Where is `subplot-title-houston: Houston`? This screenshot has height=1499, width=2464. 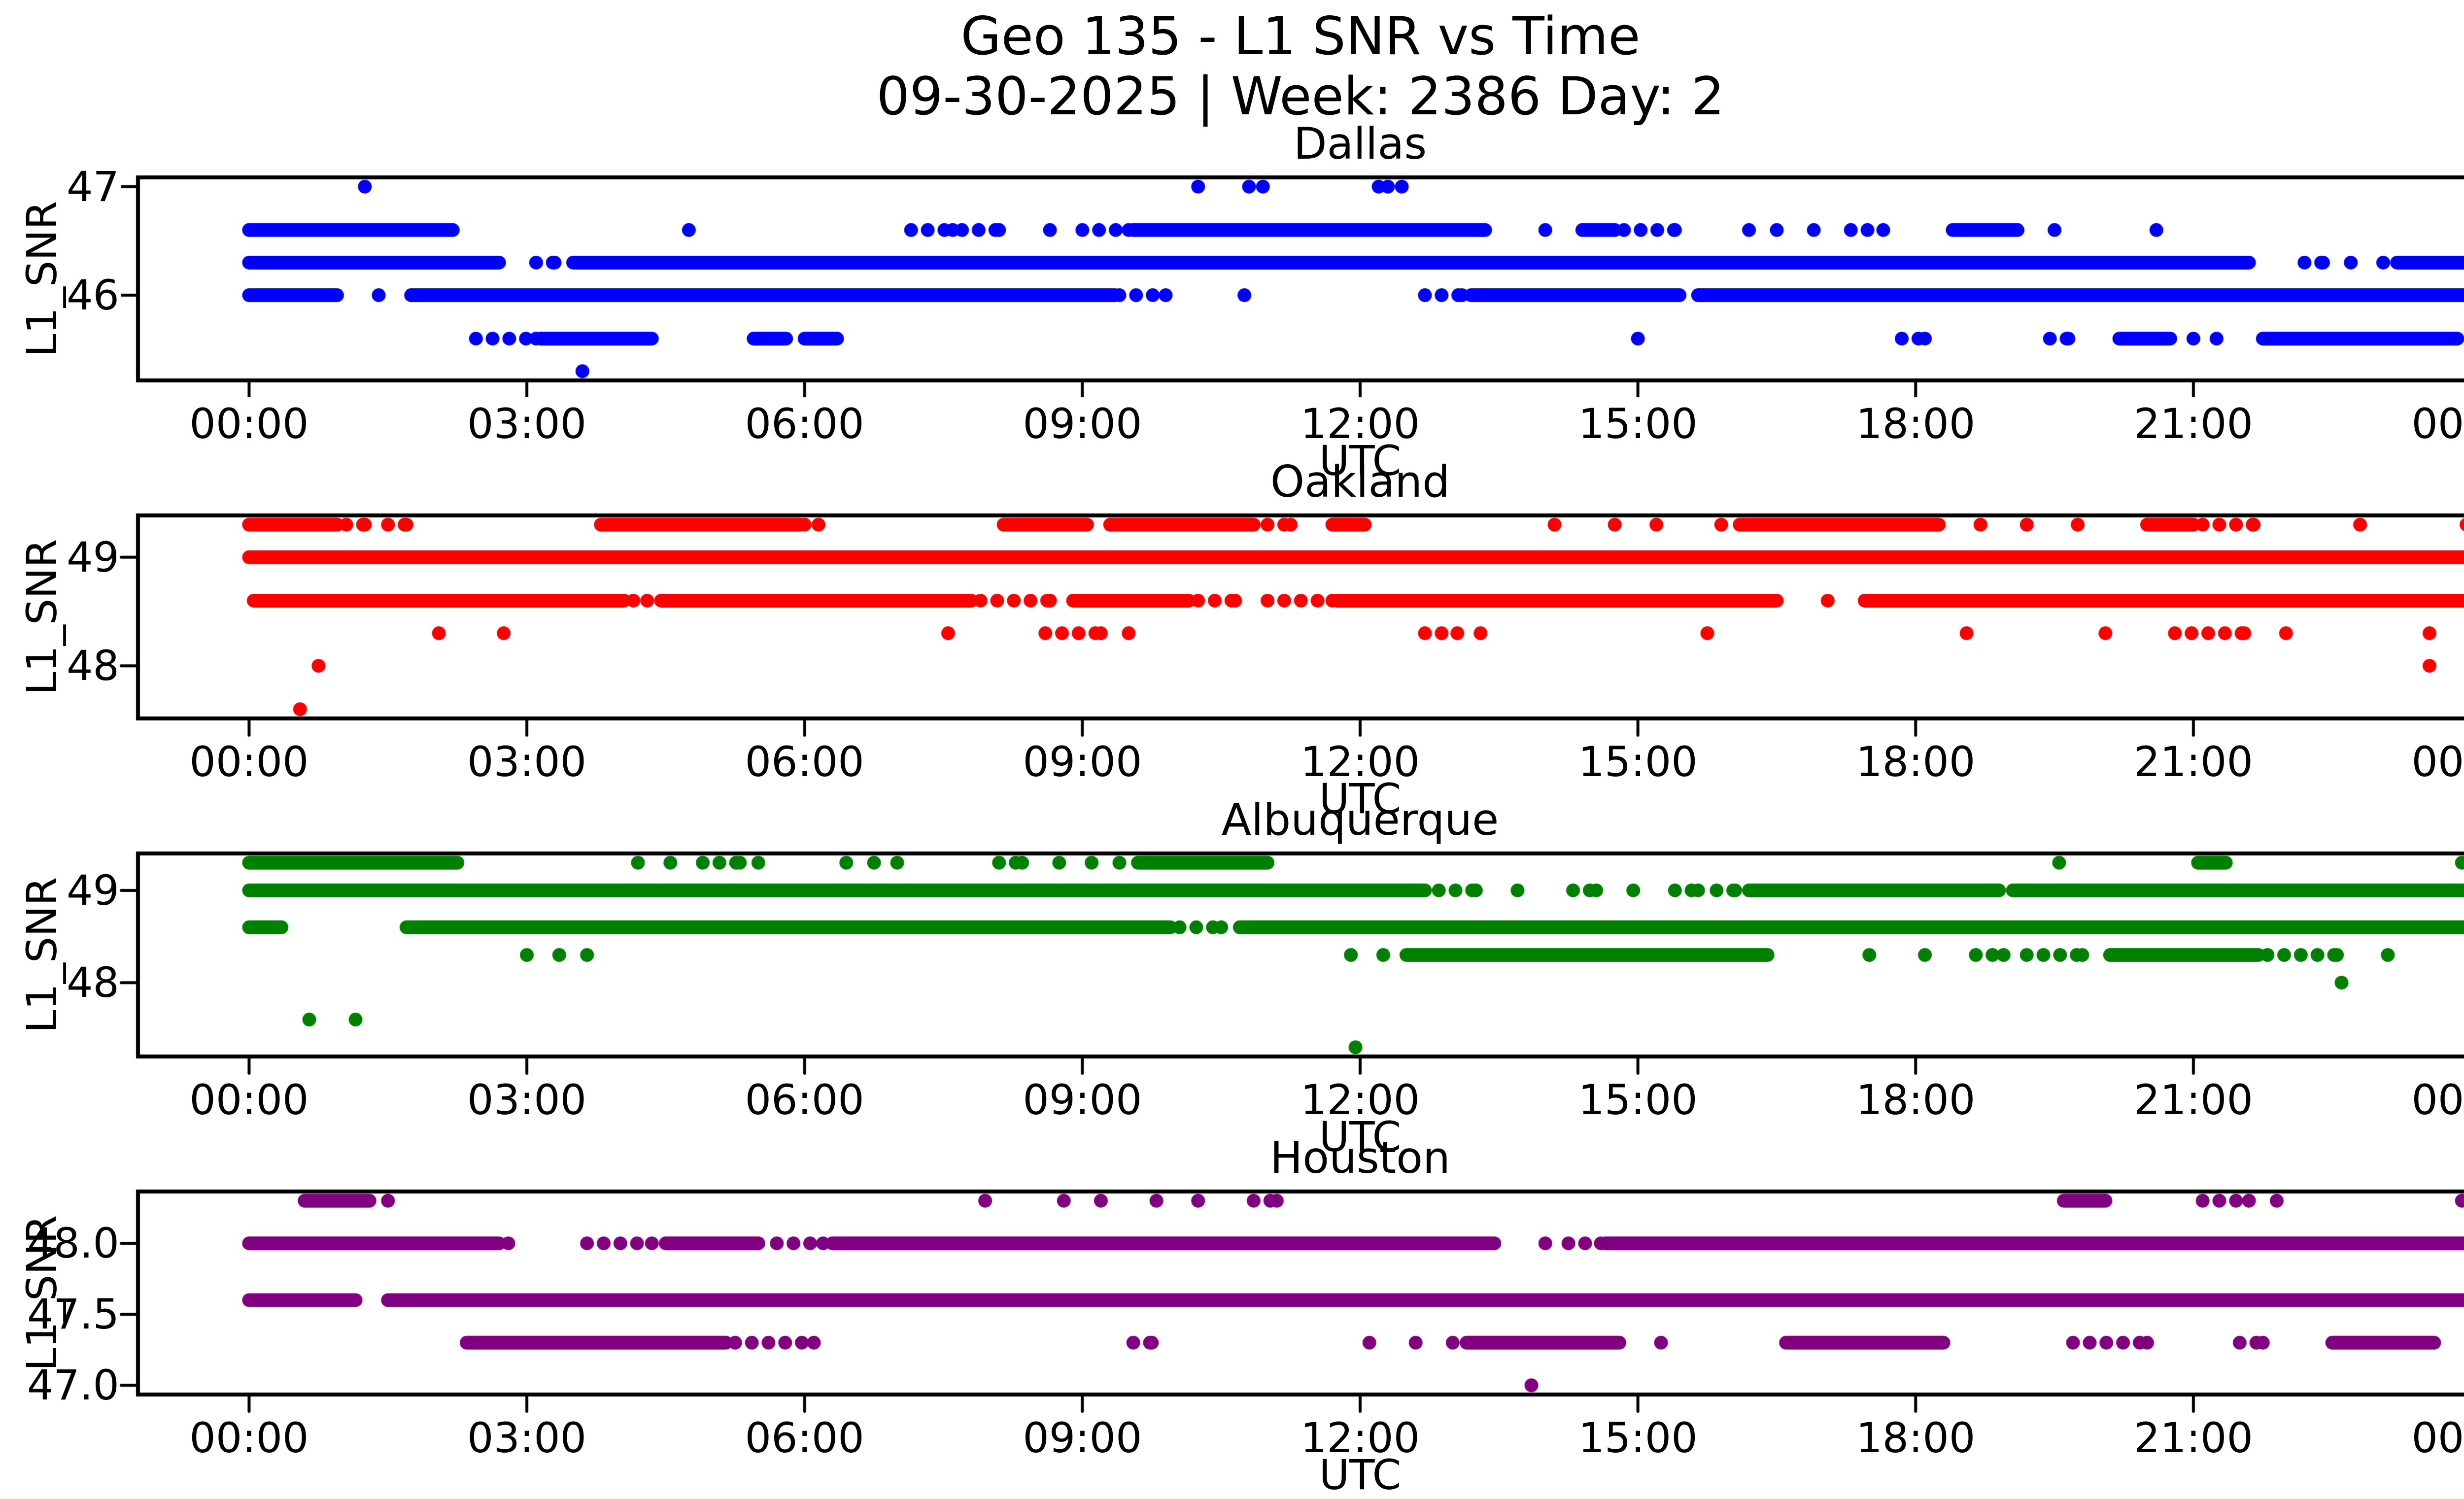
subplot-title-houston: Houston is located at coordinates (1360, 1157).